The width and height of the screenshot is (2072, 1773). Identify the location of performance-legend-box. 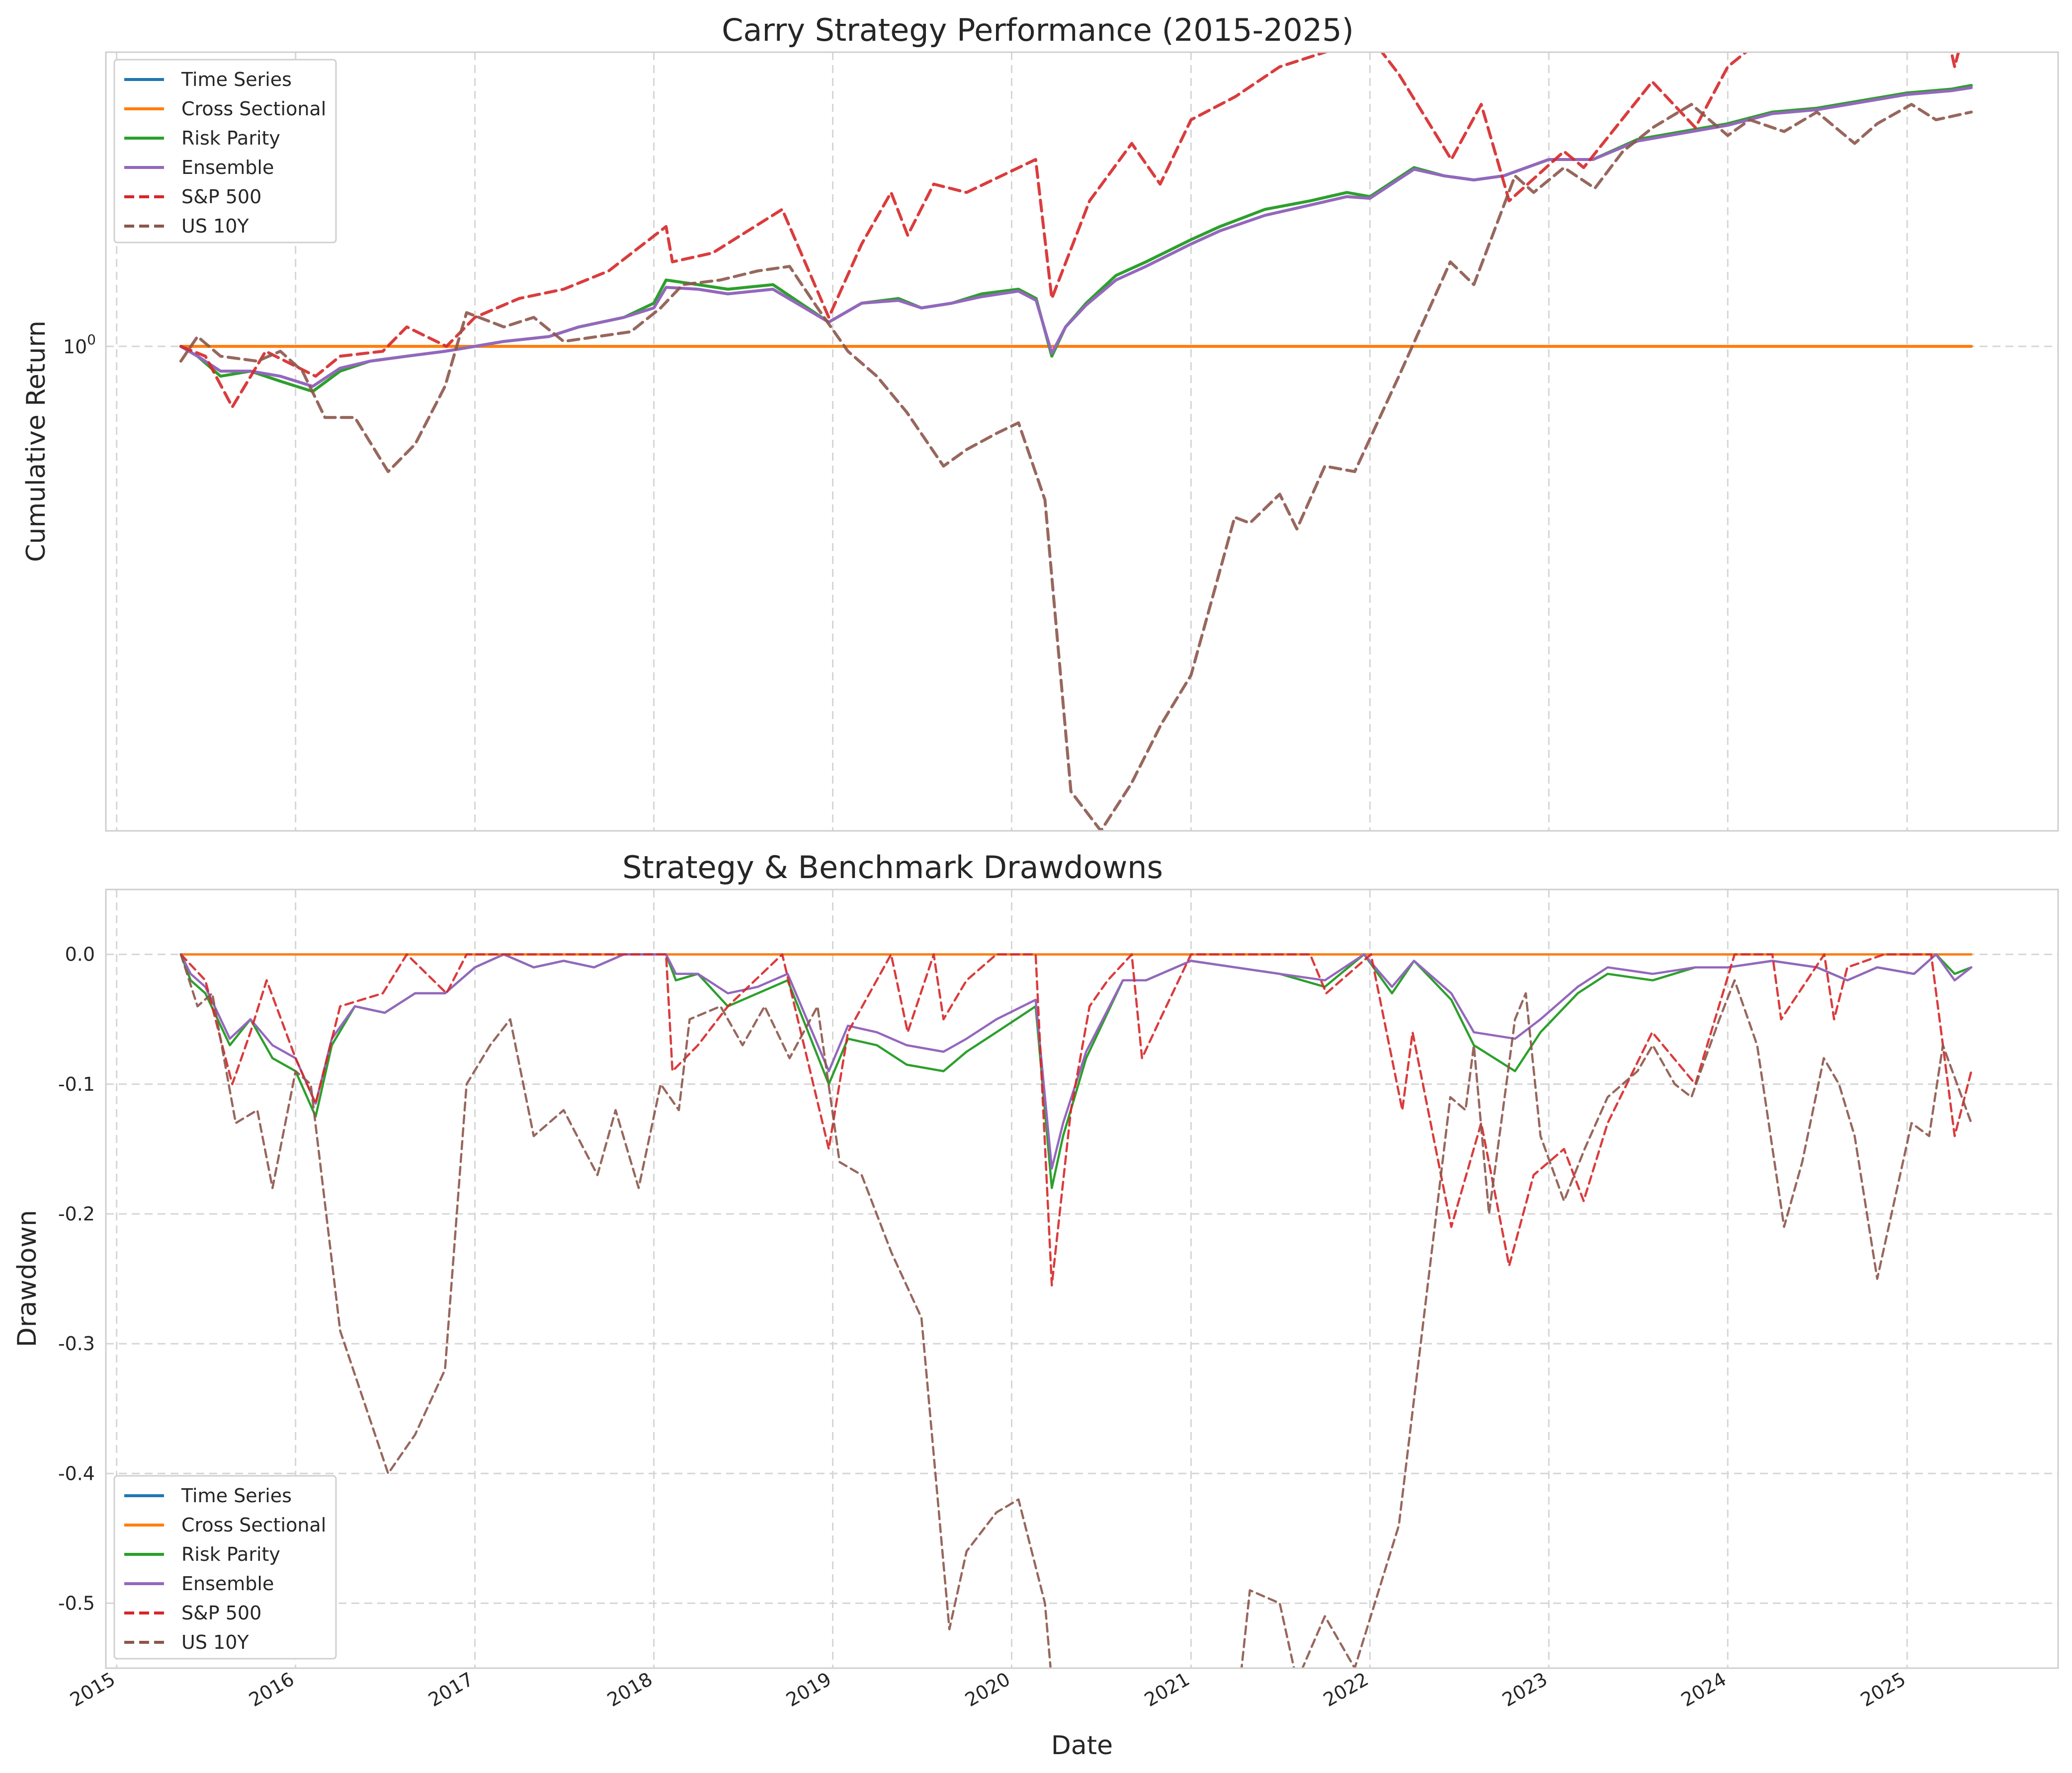
(225, 151).